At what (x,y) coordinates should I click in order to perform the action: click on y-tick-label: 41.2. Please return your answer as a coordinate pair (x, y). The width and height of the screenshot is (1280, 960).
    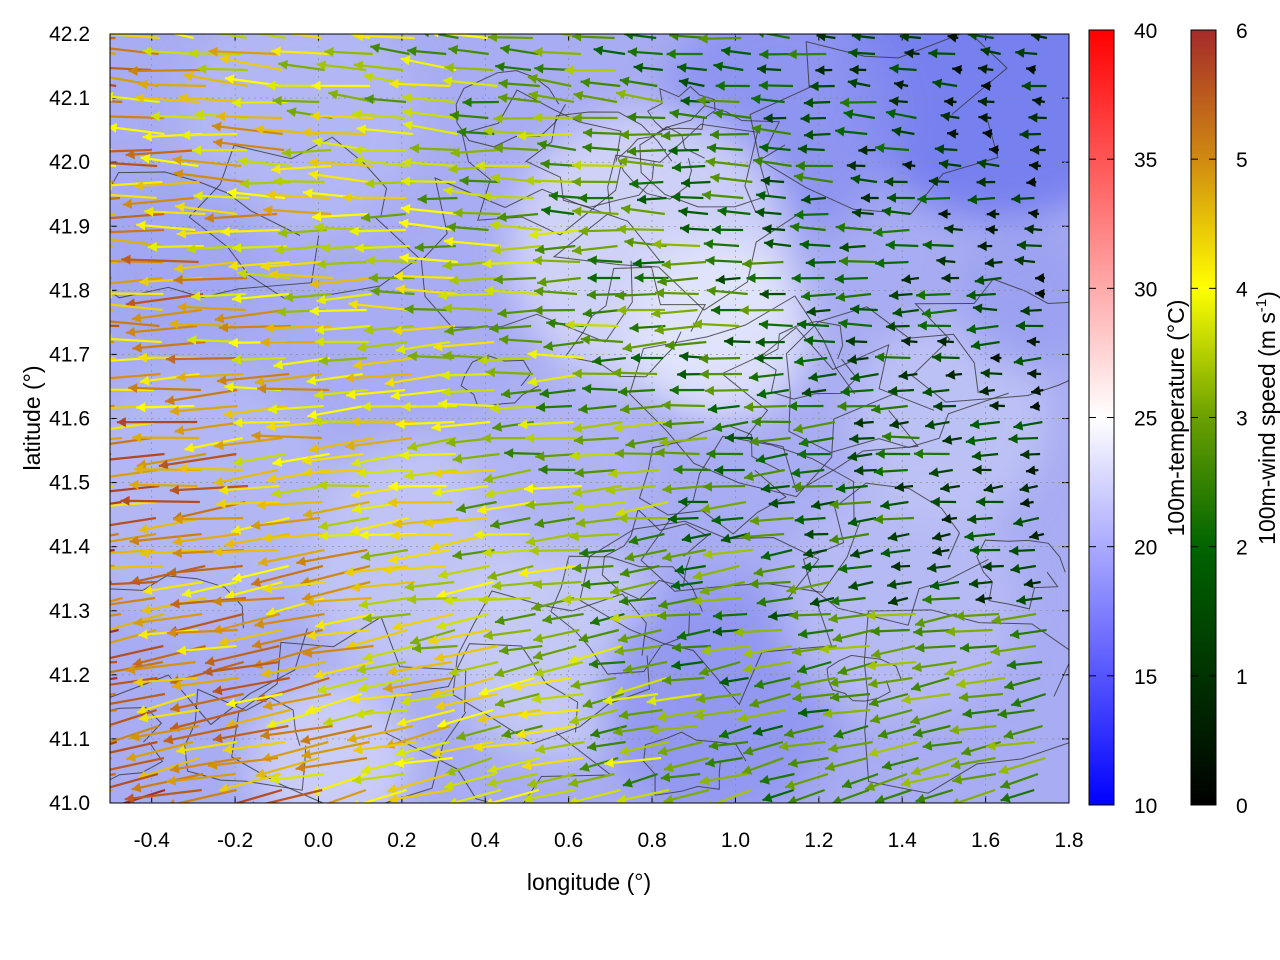
    Looking at the image, I should click on (69, 675).